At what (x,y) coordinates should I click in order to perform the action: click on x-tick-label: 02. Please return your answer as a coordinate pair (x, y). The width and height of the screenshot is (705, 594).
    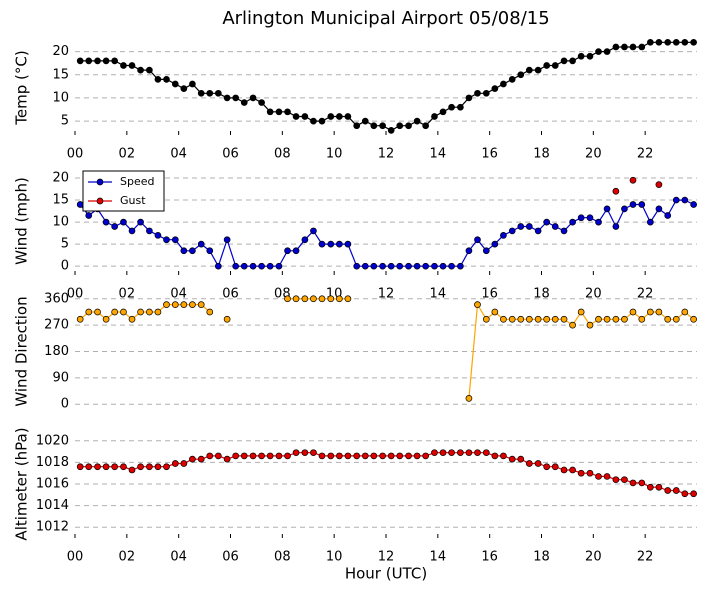
    Looking at the image, I should click on (127, 557).